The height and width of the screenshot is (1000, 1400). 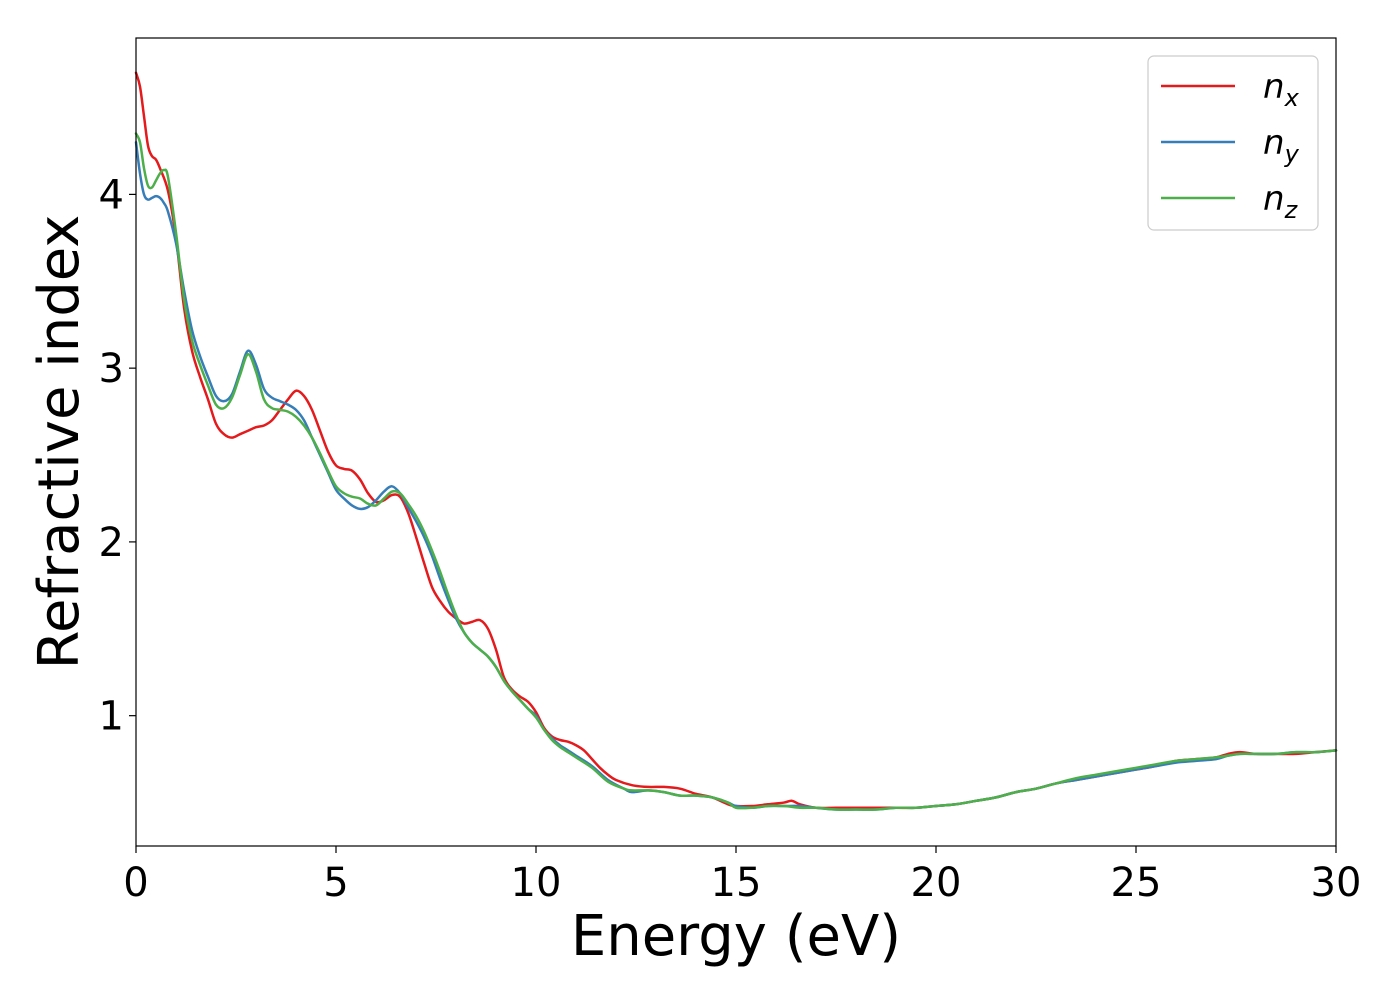 I want to click on x-axis-label: Energy (eV), so click(x=736, y=936).